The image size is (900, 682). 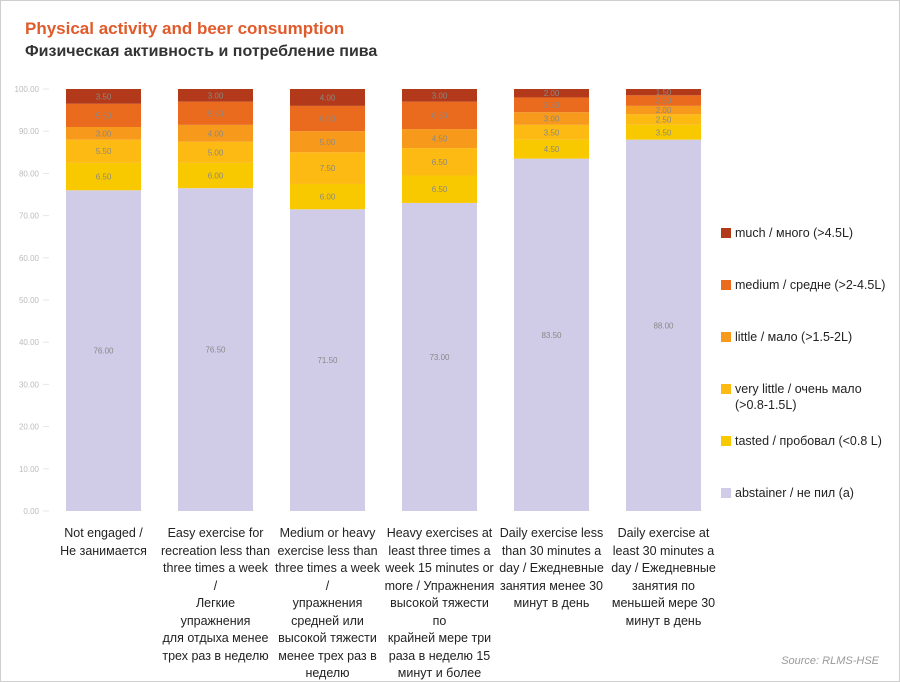 I want to click on data-label: 1.50, so click(x=664, y=92).